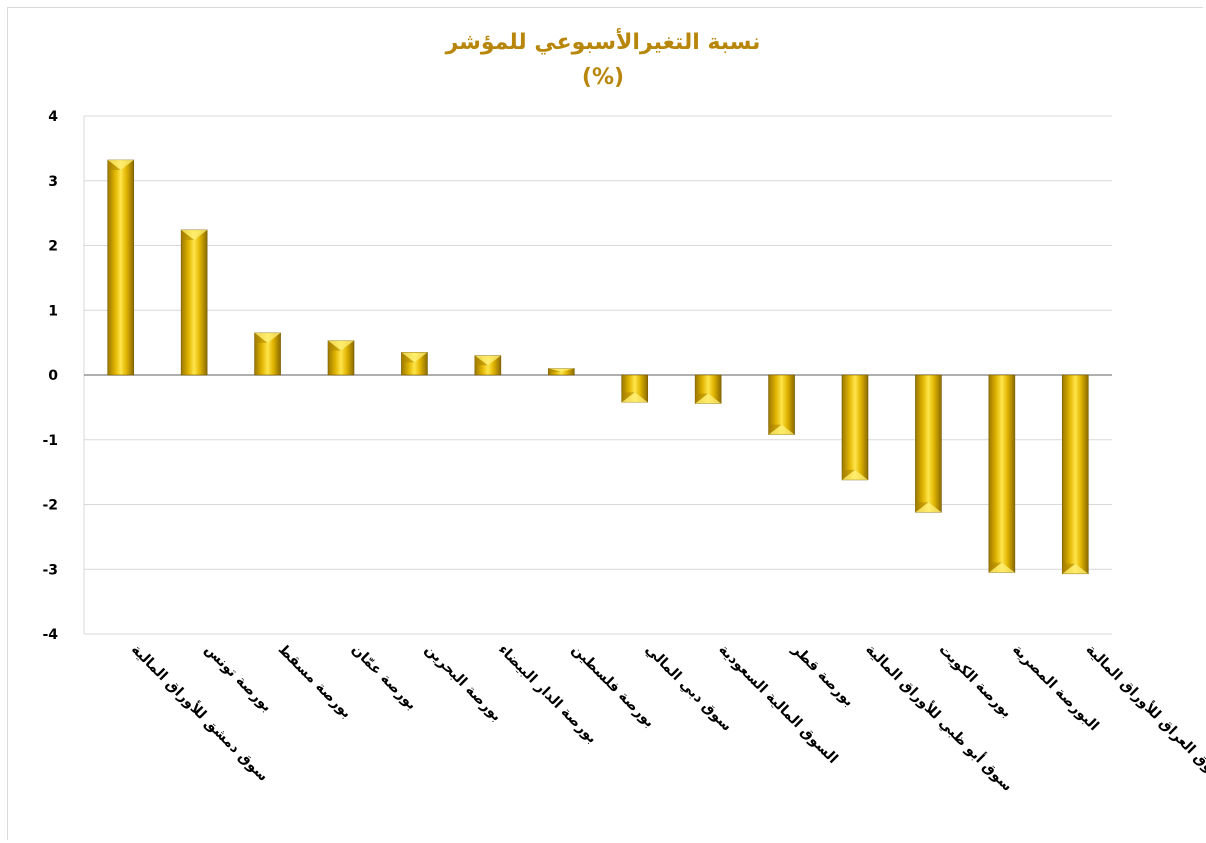  Describe the element at coordinates (975, 681) in the screenshot. I see `x-category-label: بورصة الكويت` at that location.